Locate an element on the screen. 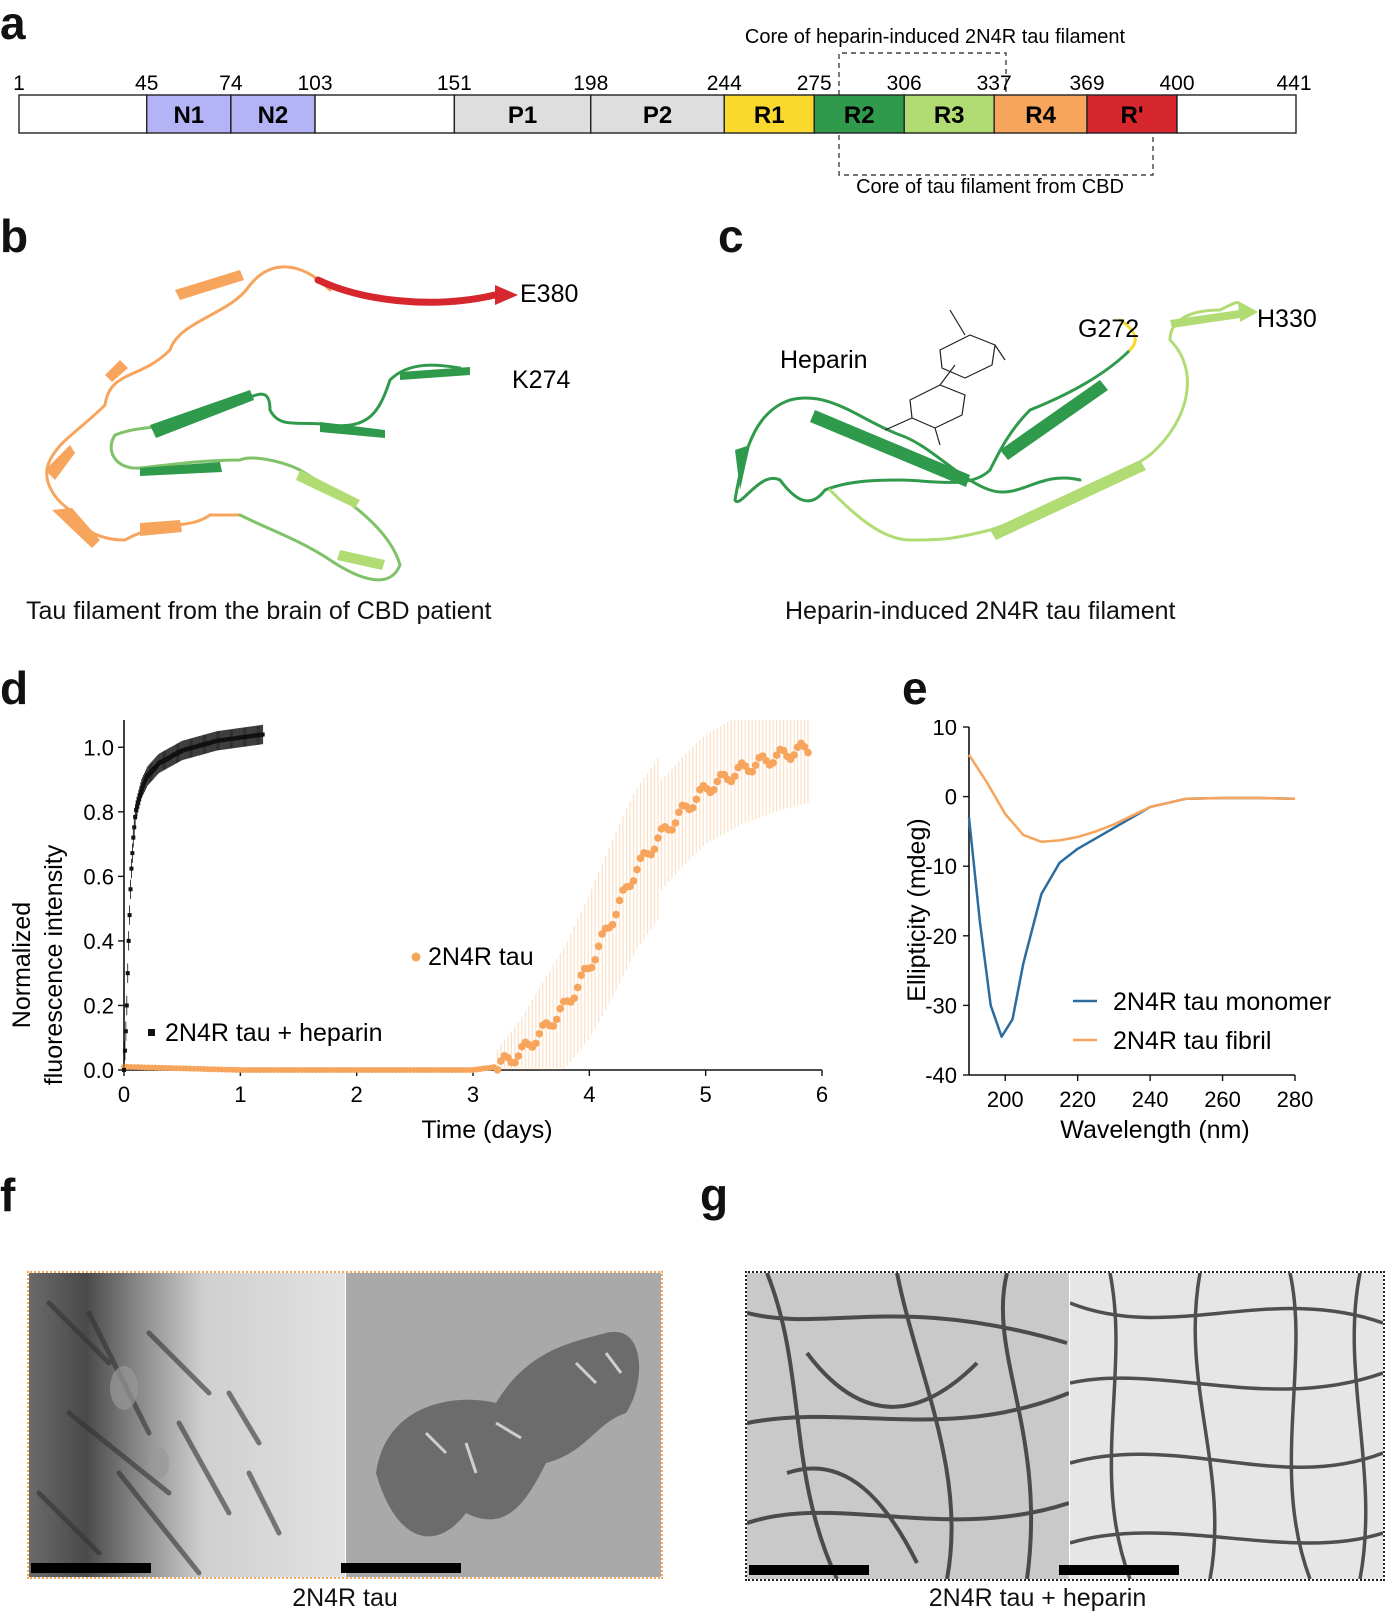 This screenshot has height=1616, width=1385. d-ylabel-line2: fluorescence intensity is located at coordinates (54, 964).